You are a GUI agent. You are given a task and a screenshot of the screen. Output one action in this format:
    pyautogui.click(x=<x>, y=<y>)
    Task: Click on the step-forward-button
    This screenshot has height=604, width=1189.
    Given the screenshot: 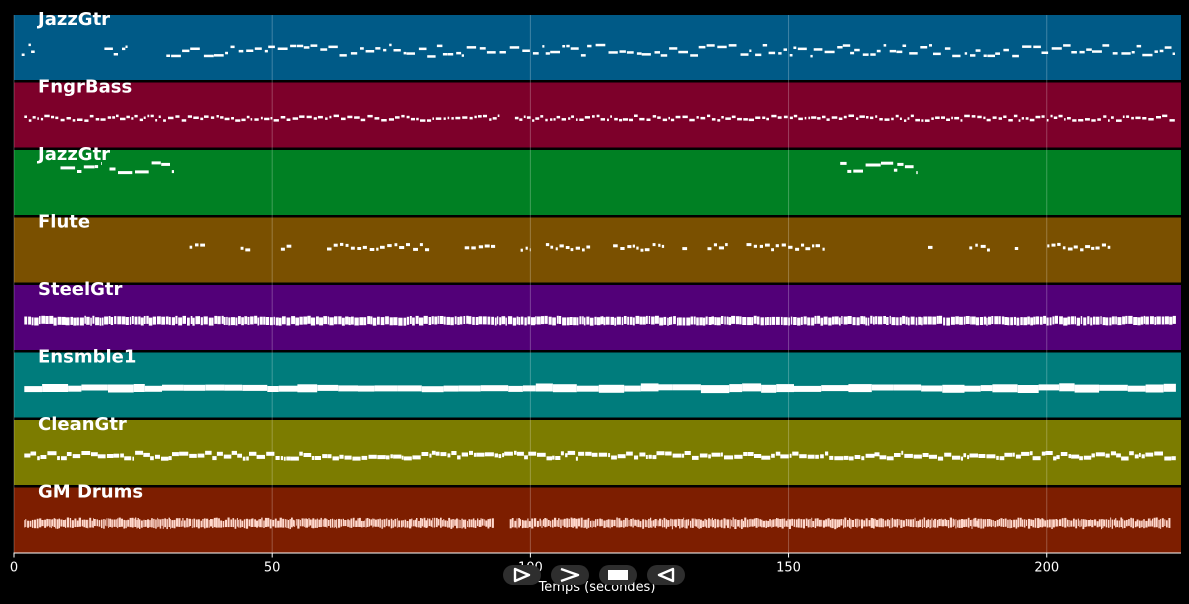 What is the action you would take?
    pyautogui.click(x=522, y=575)
    